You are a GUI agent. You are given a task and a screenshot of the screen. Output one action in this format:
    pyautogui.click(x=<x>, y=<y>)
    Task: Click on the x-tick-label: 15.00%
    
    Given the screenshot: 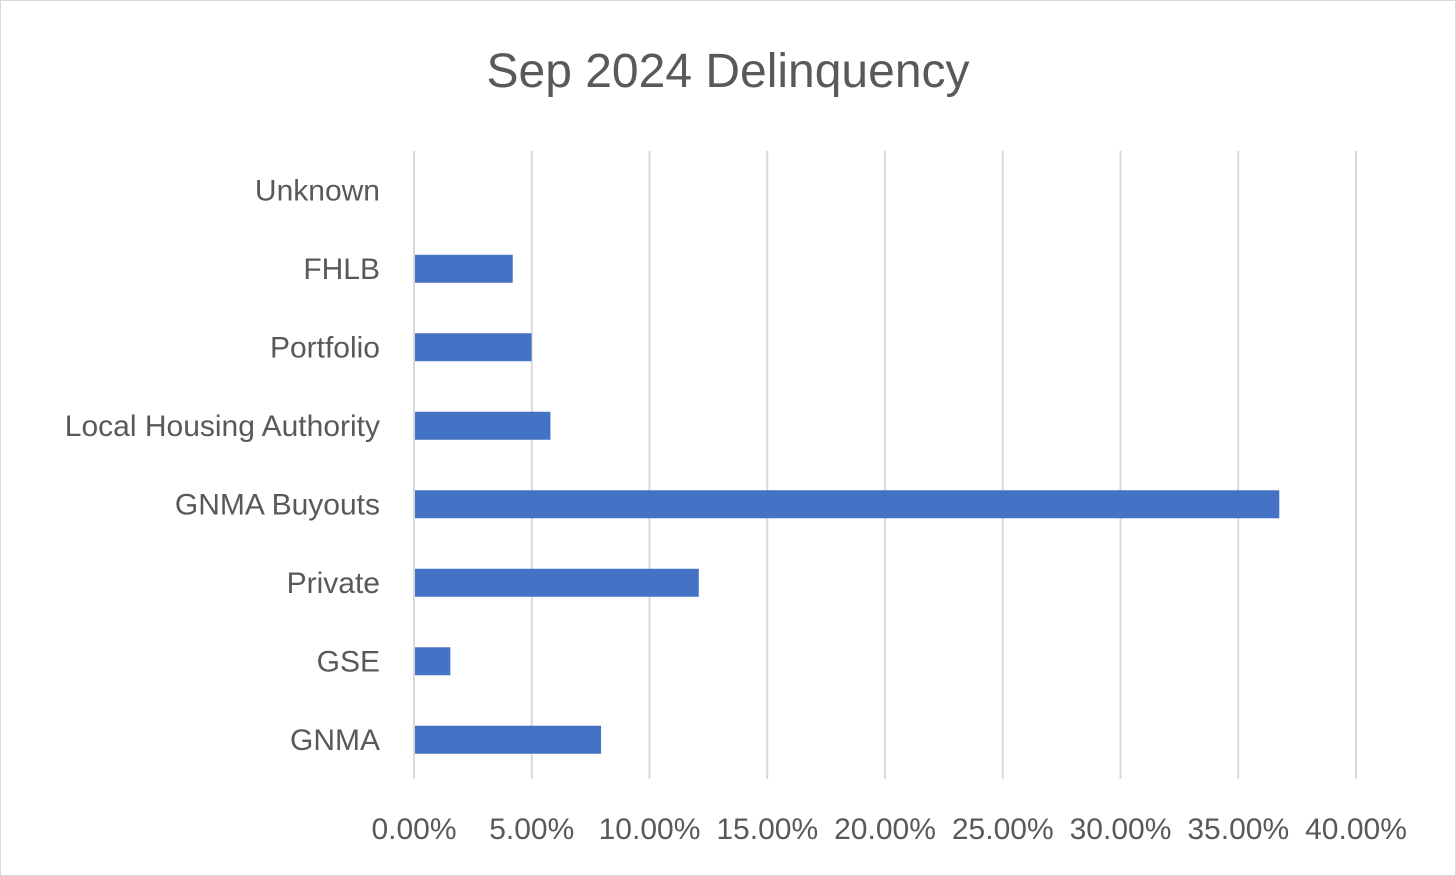 What is the action you would take?
    pyautogui.click(x=767, y=829)
    